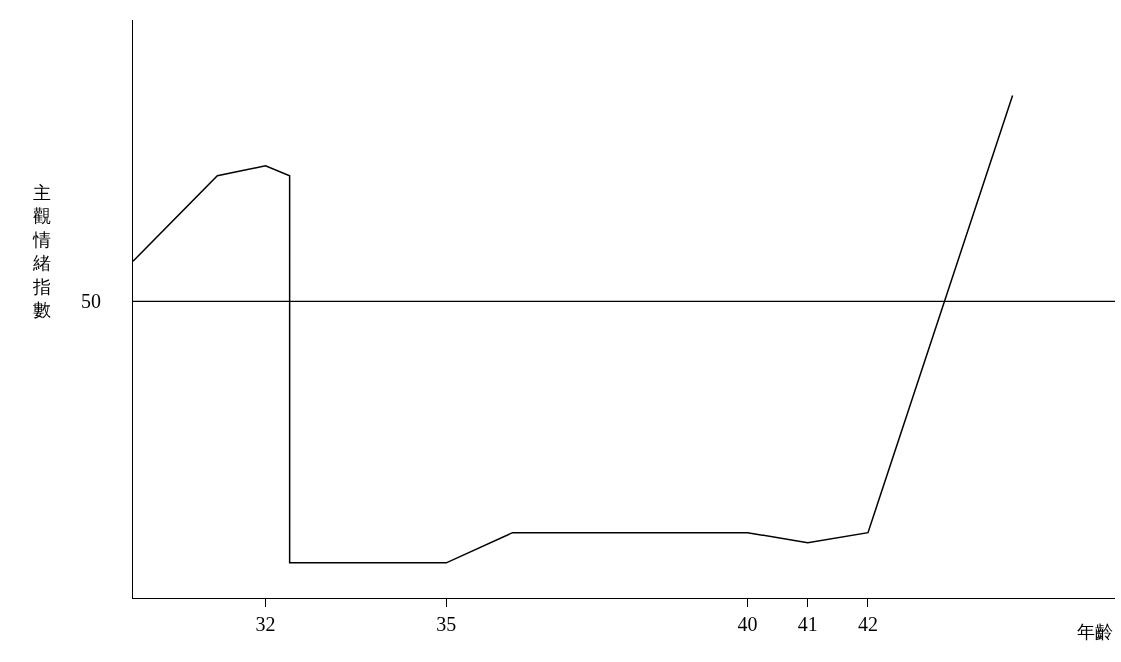 The width and height of the screenshot is (1121, 662). What do you see at coordinates (747, 624) in the screenshot?
I see `x-tick-label: 40` at bounding box center [747, 624].